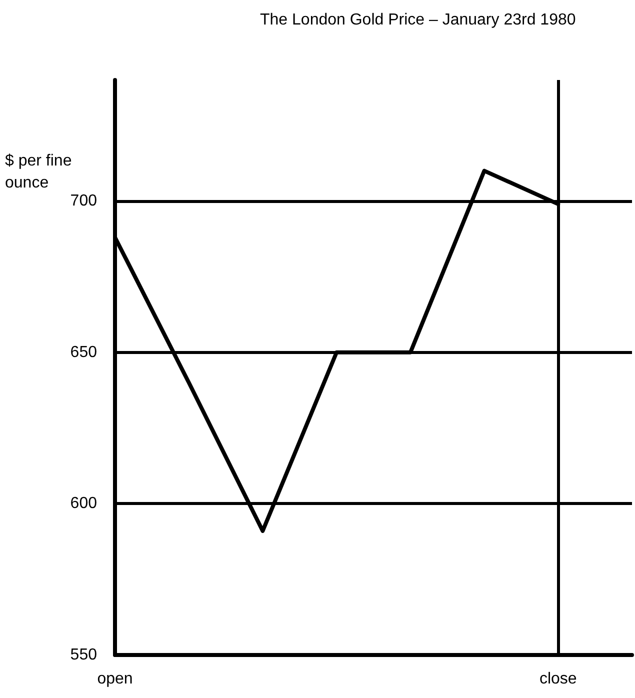 Image resolution: width=635 pixels, height=698 pixels. I want to click on x-tick-label: close, so click(558, 679).